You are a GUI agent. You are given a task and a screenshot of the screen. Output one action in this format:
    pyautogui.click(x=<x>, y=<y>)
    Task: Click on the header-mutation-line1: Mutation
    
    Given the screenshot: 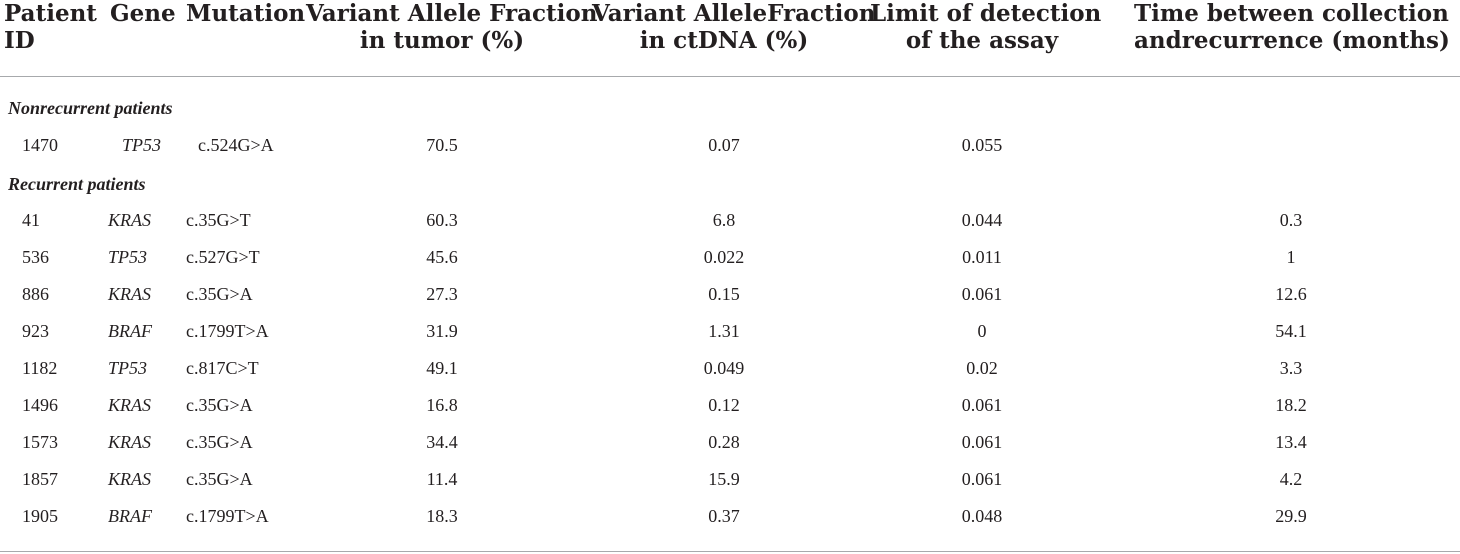 What is the action you would take?
    pyautogui.click(x=246, y=13)
    